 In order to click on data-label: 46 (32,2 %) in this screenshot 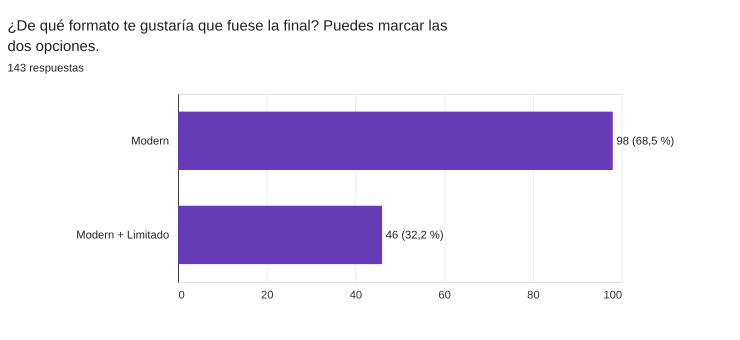, I will do `click(415, 236)`.